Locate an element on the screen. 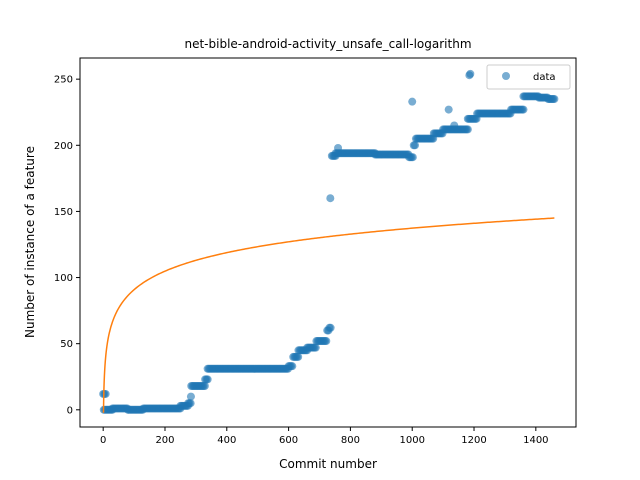  x-axis: 0 200 400 600 800 1000 1200 1400 is located at coordinates (324, 436).